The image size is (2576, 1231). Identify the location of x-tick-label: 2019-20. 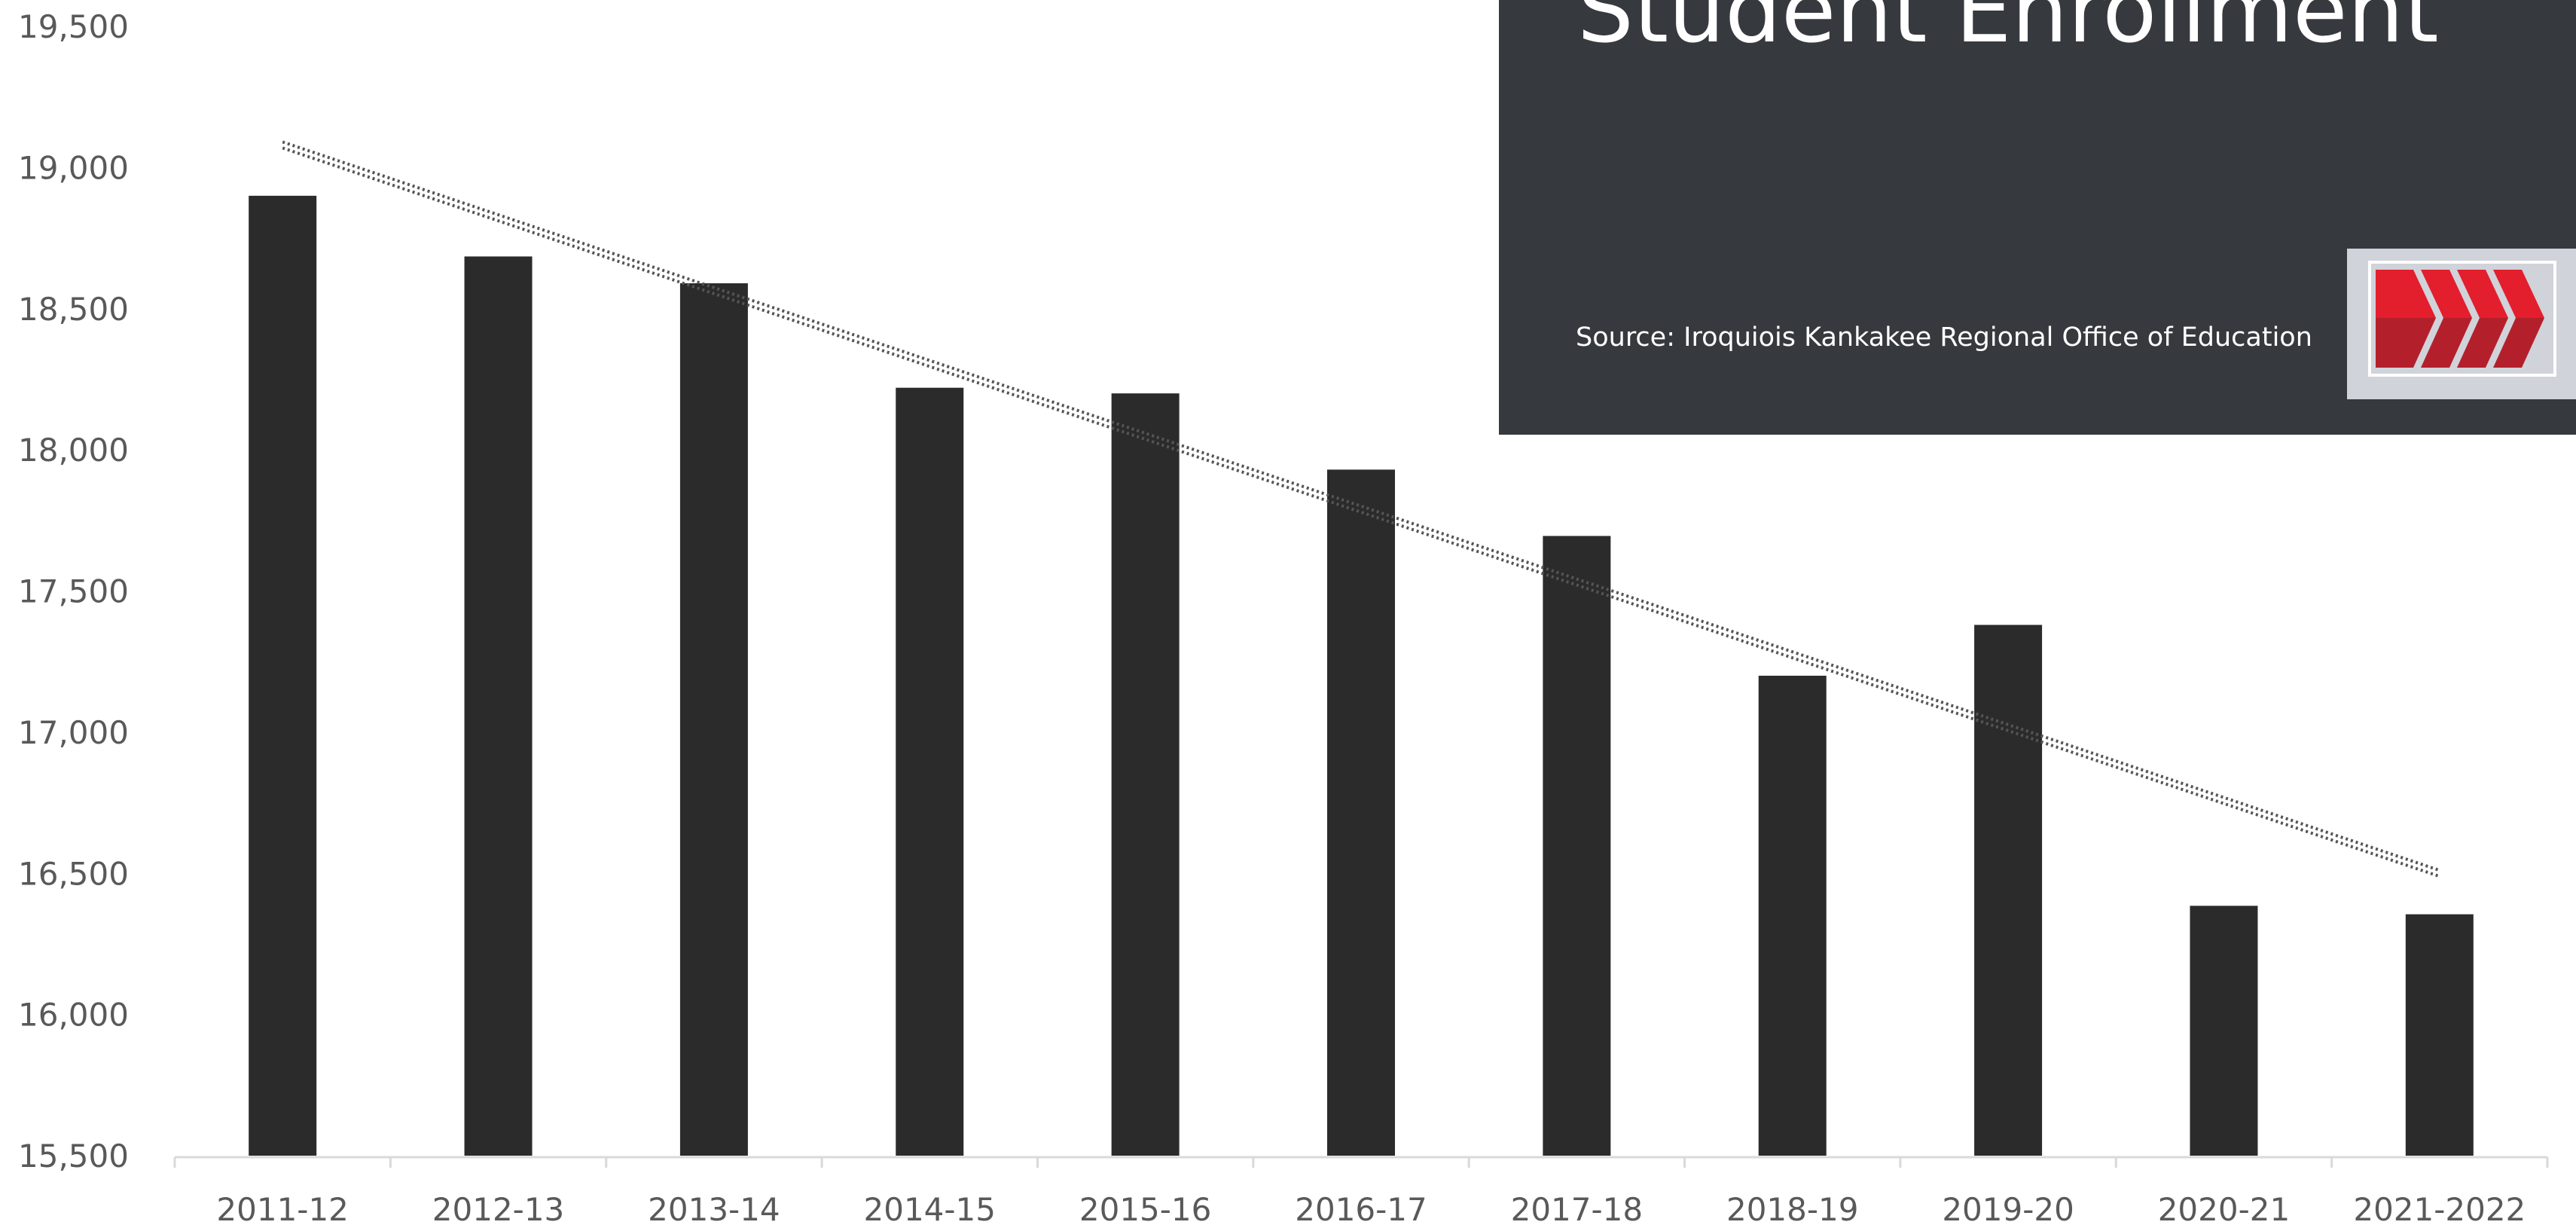
(2008, 1209).